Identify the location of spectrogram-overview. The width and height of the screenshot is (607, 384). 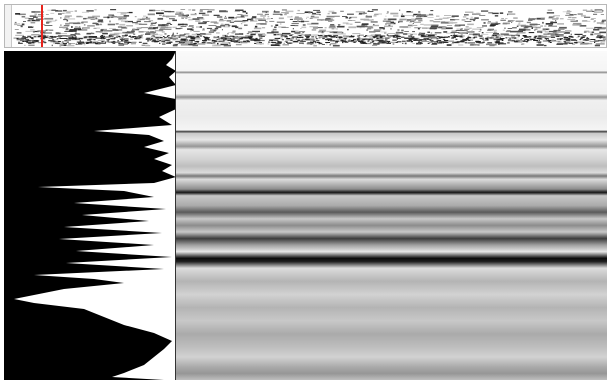
(305, 26).